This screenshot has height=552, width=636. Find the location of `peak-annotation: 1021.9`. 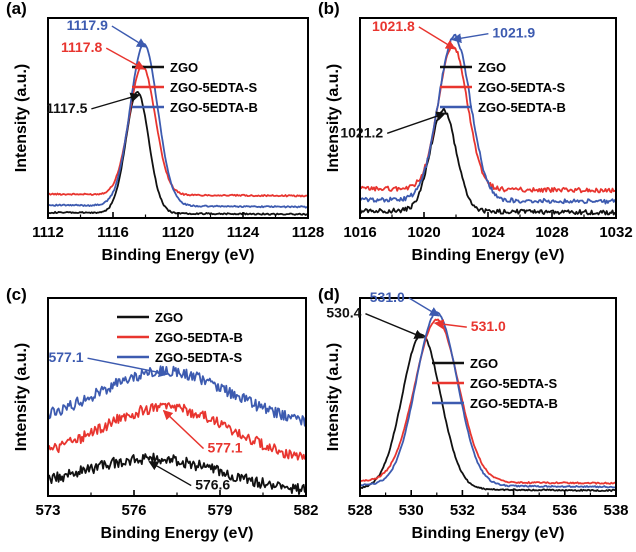

peak-annotation: 1021.9 is located at coordinates (513, 33).